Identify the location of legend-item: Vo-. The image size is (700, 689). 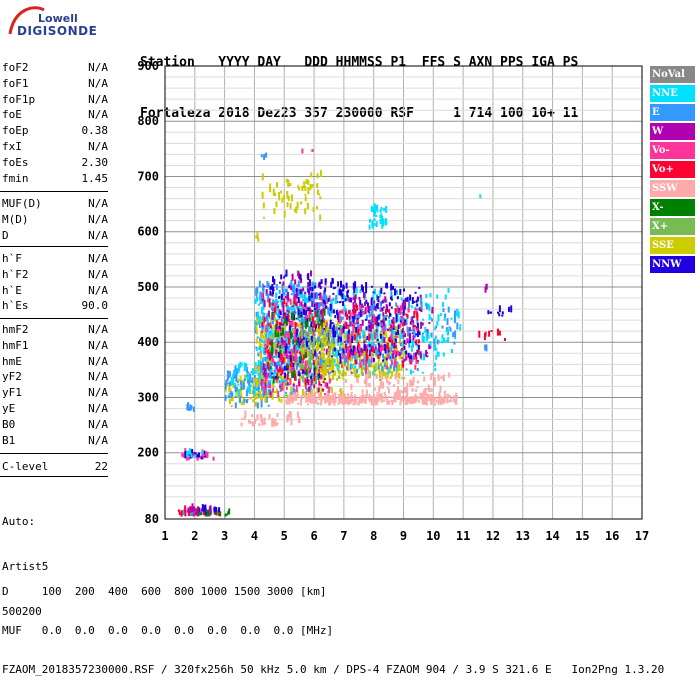
(672, 150).